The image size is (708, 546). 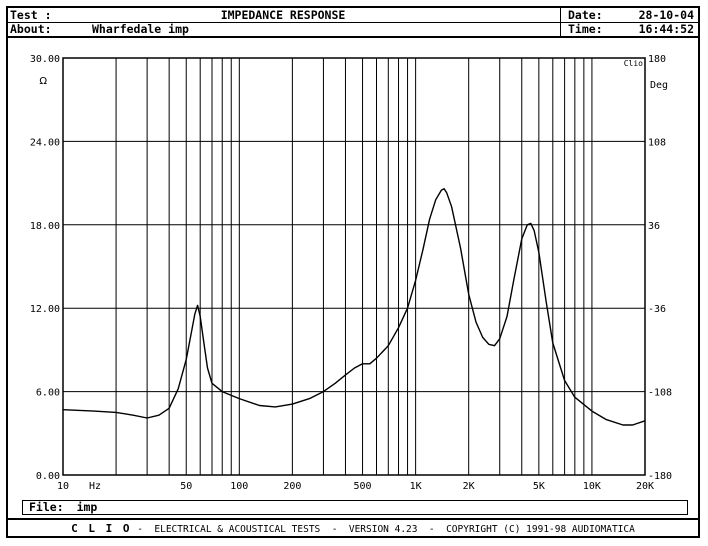 What do you see at coordinates (592, 486) in the screenshot?
I see `x-tick-label: 10K` at bounding box center [592, 486].